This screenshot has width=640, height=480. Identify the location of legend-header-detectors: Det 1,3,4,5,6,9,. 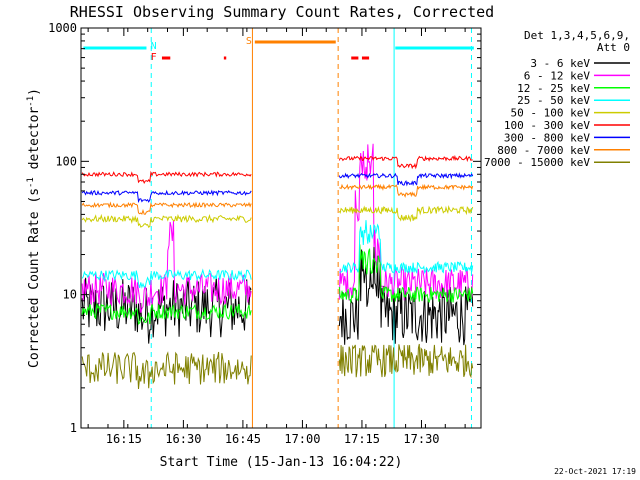
(577, 35).